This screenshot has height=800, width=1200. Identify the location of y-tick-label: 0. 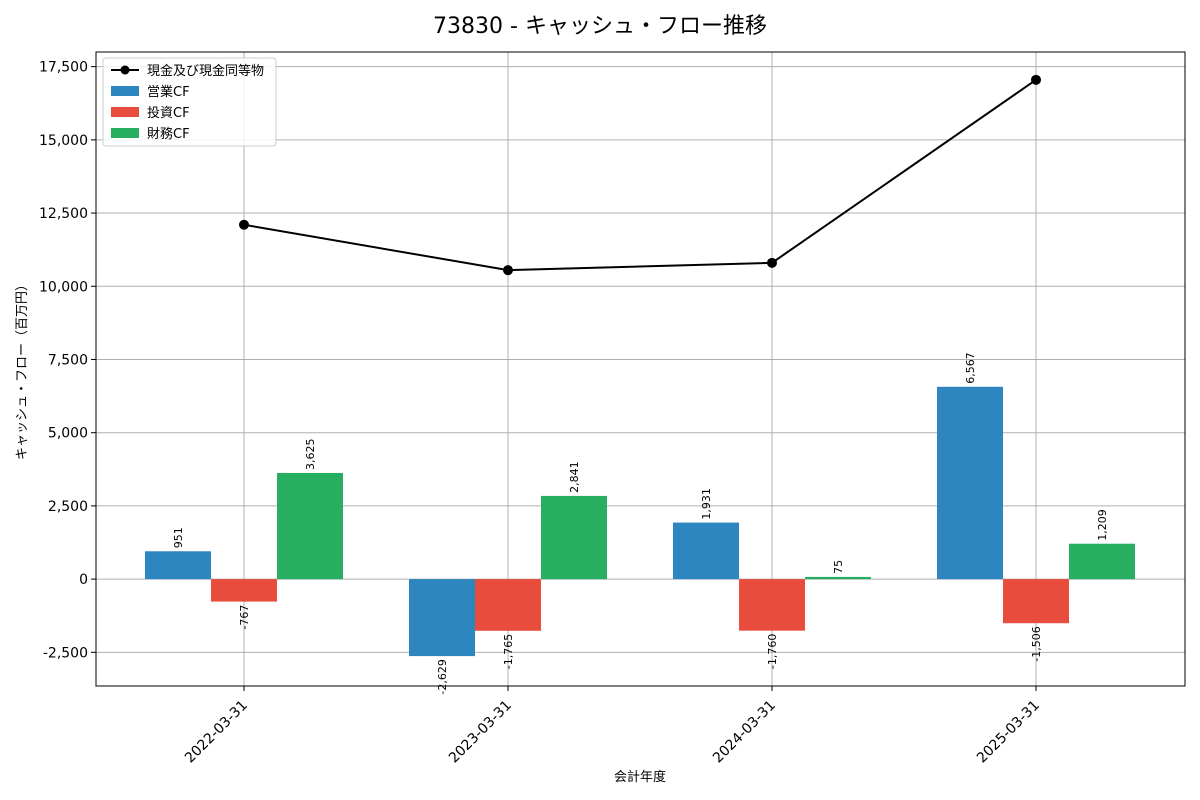
(83, 580).